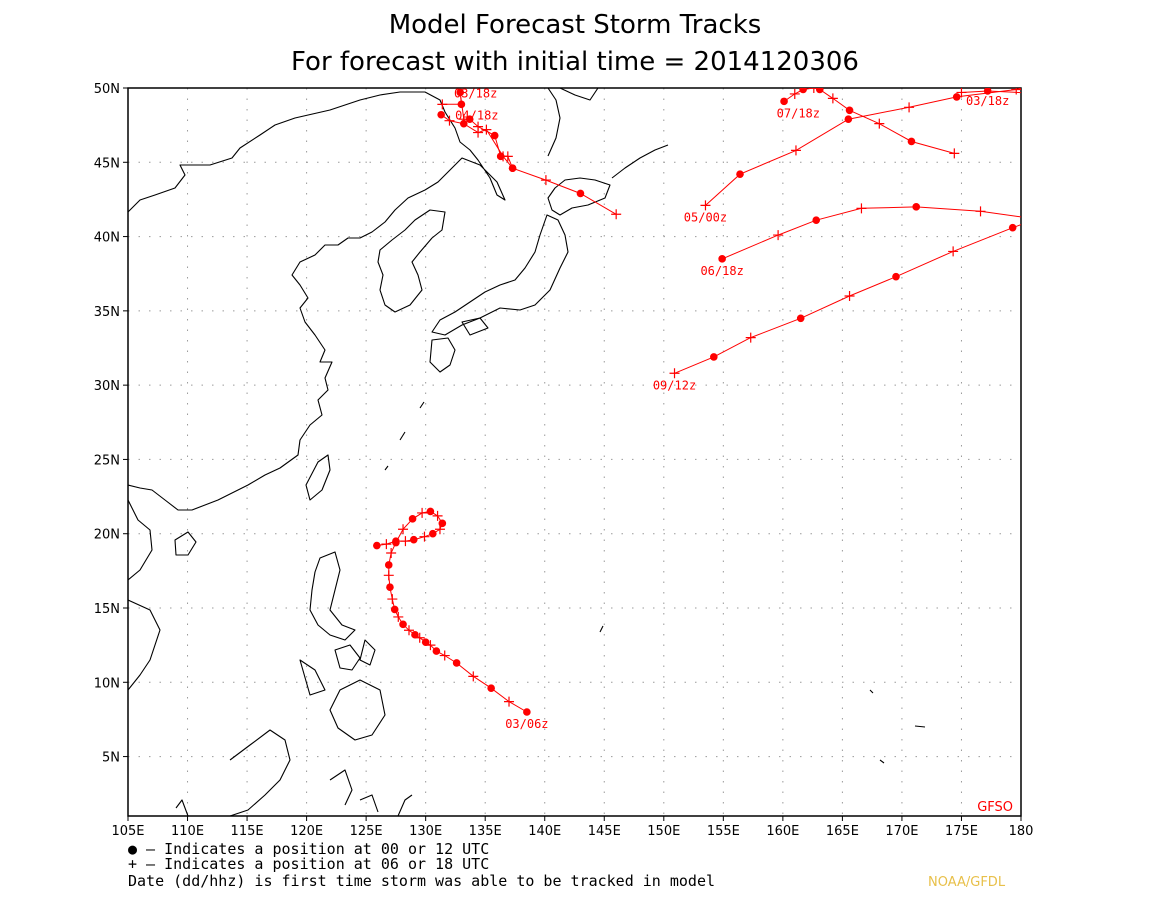  What do you see at coordinates (260, 772) in the screenshot?
I see `coastline-borneo` at bounding box center [260, 772].